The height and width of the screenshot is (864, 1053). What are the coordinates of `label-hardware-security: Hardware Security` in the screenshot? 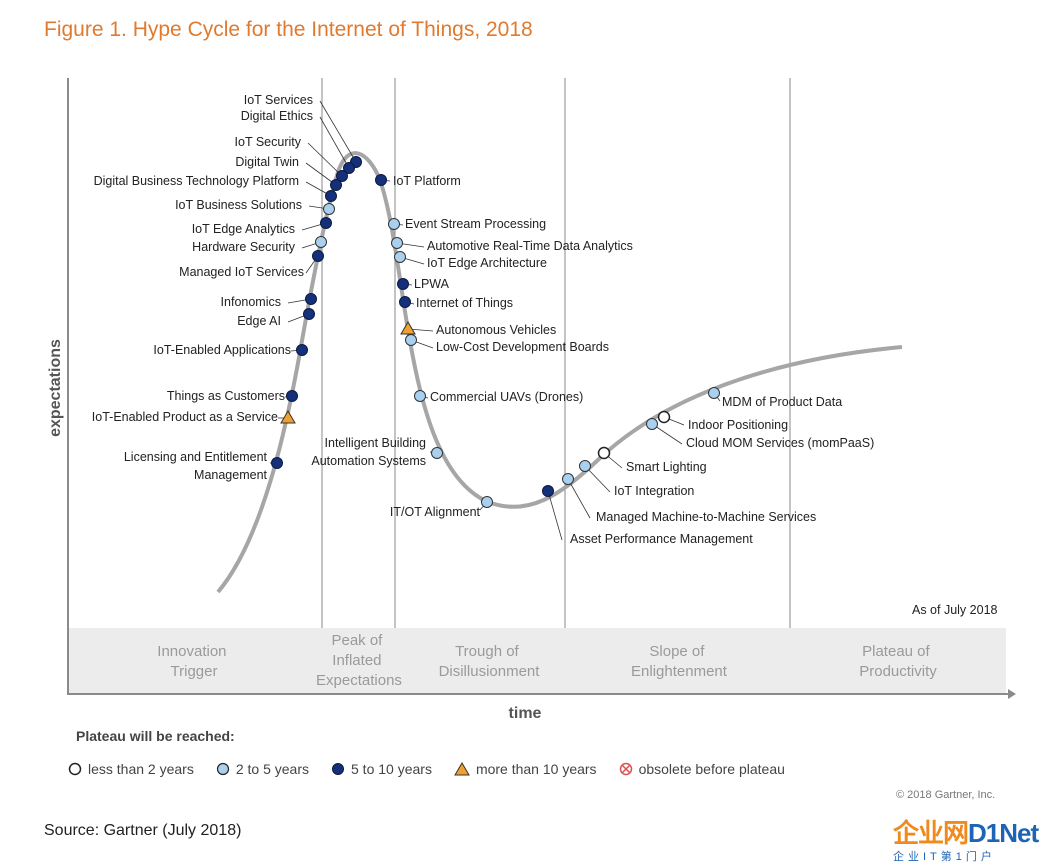 It's located at (244, 247).